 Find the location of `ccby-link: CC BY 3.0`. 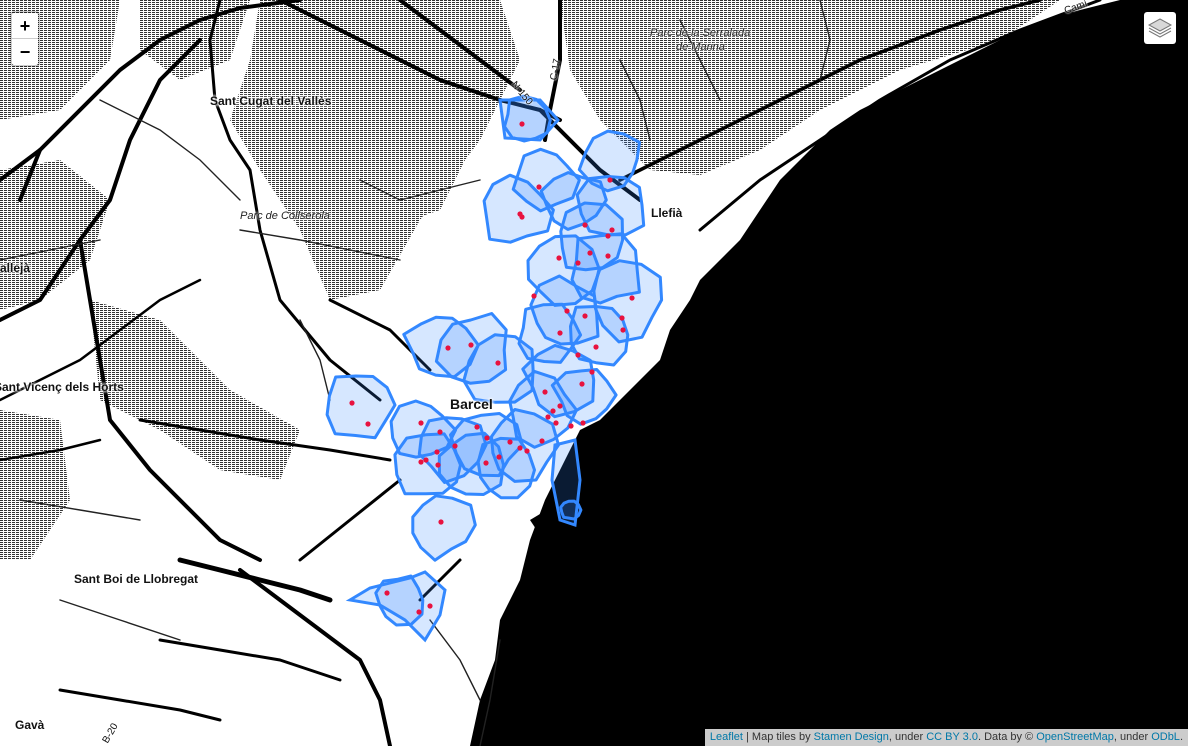

ccby-link: CC BY 3.0 is located at coordinates (952, 737).